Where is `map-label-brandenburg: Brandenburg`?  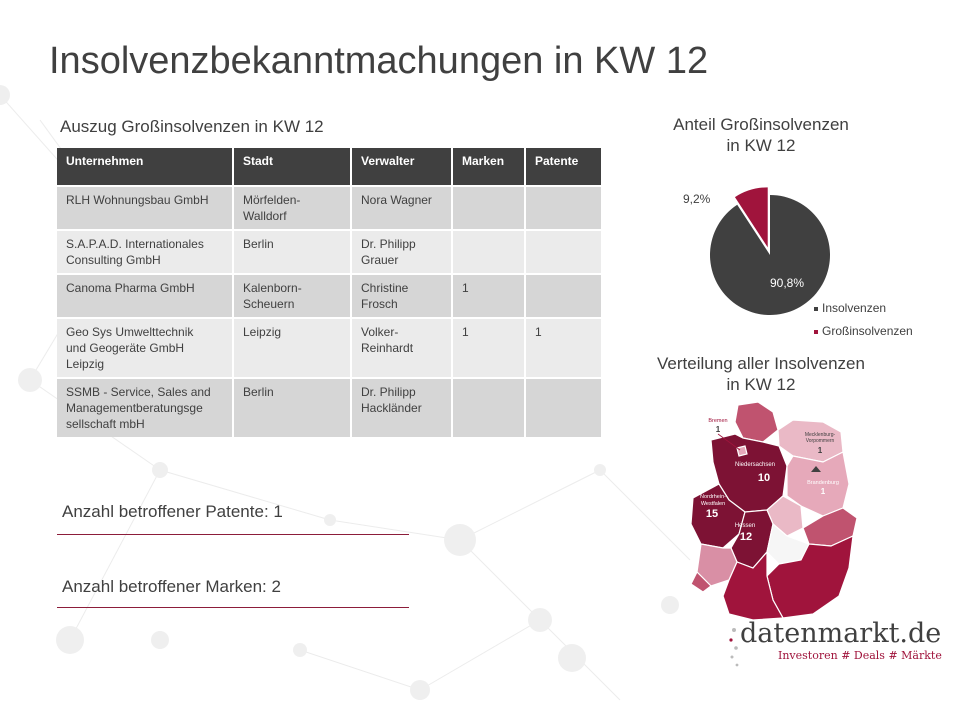
map-label-brandenburg: Brandenburg is located at coordinates (823, 483).